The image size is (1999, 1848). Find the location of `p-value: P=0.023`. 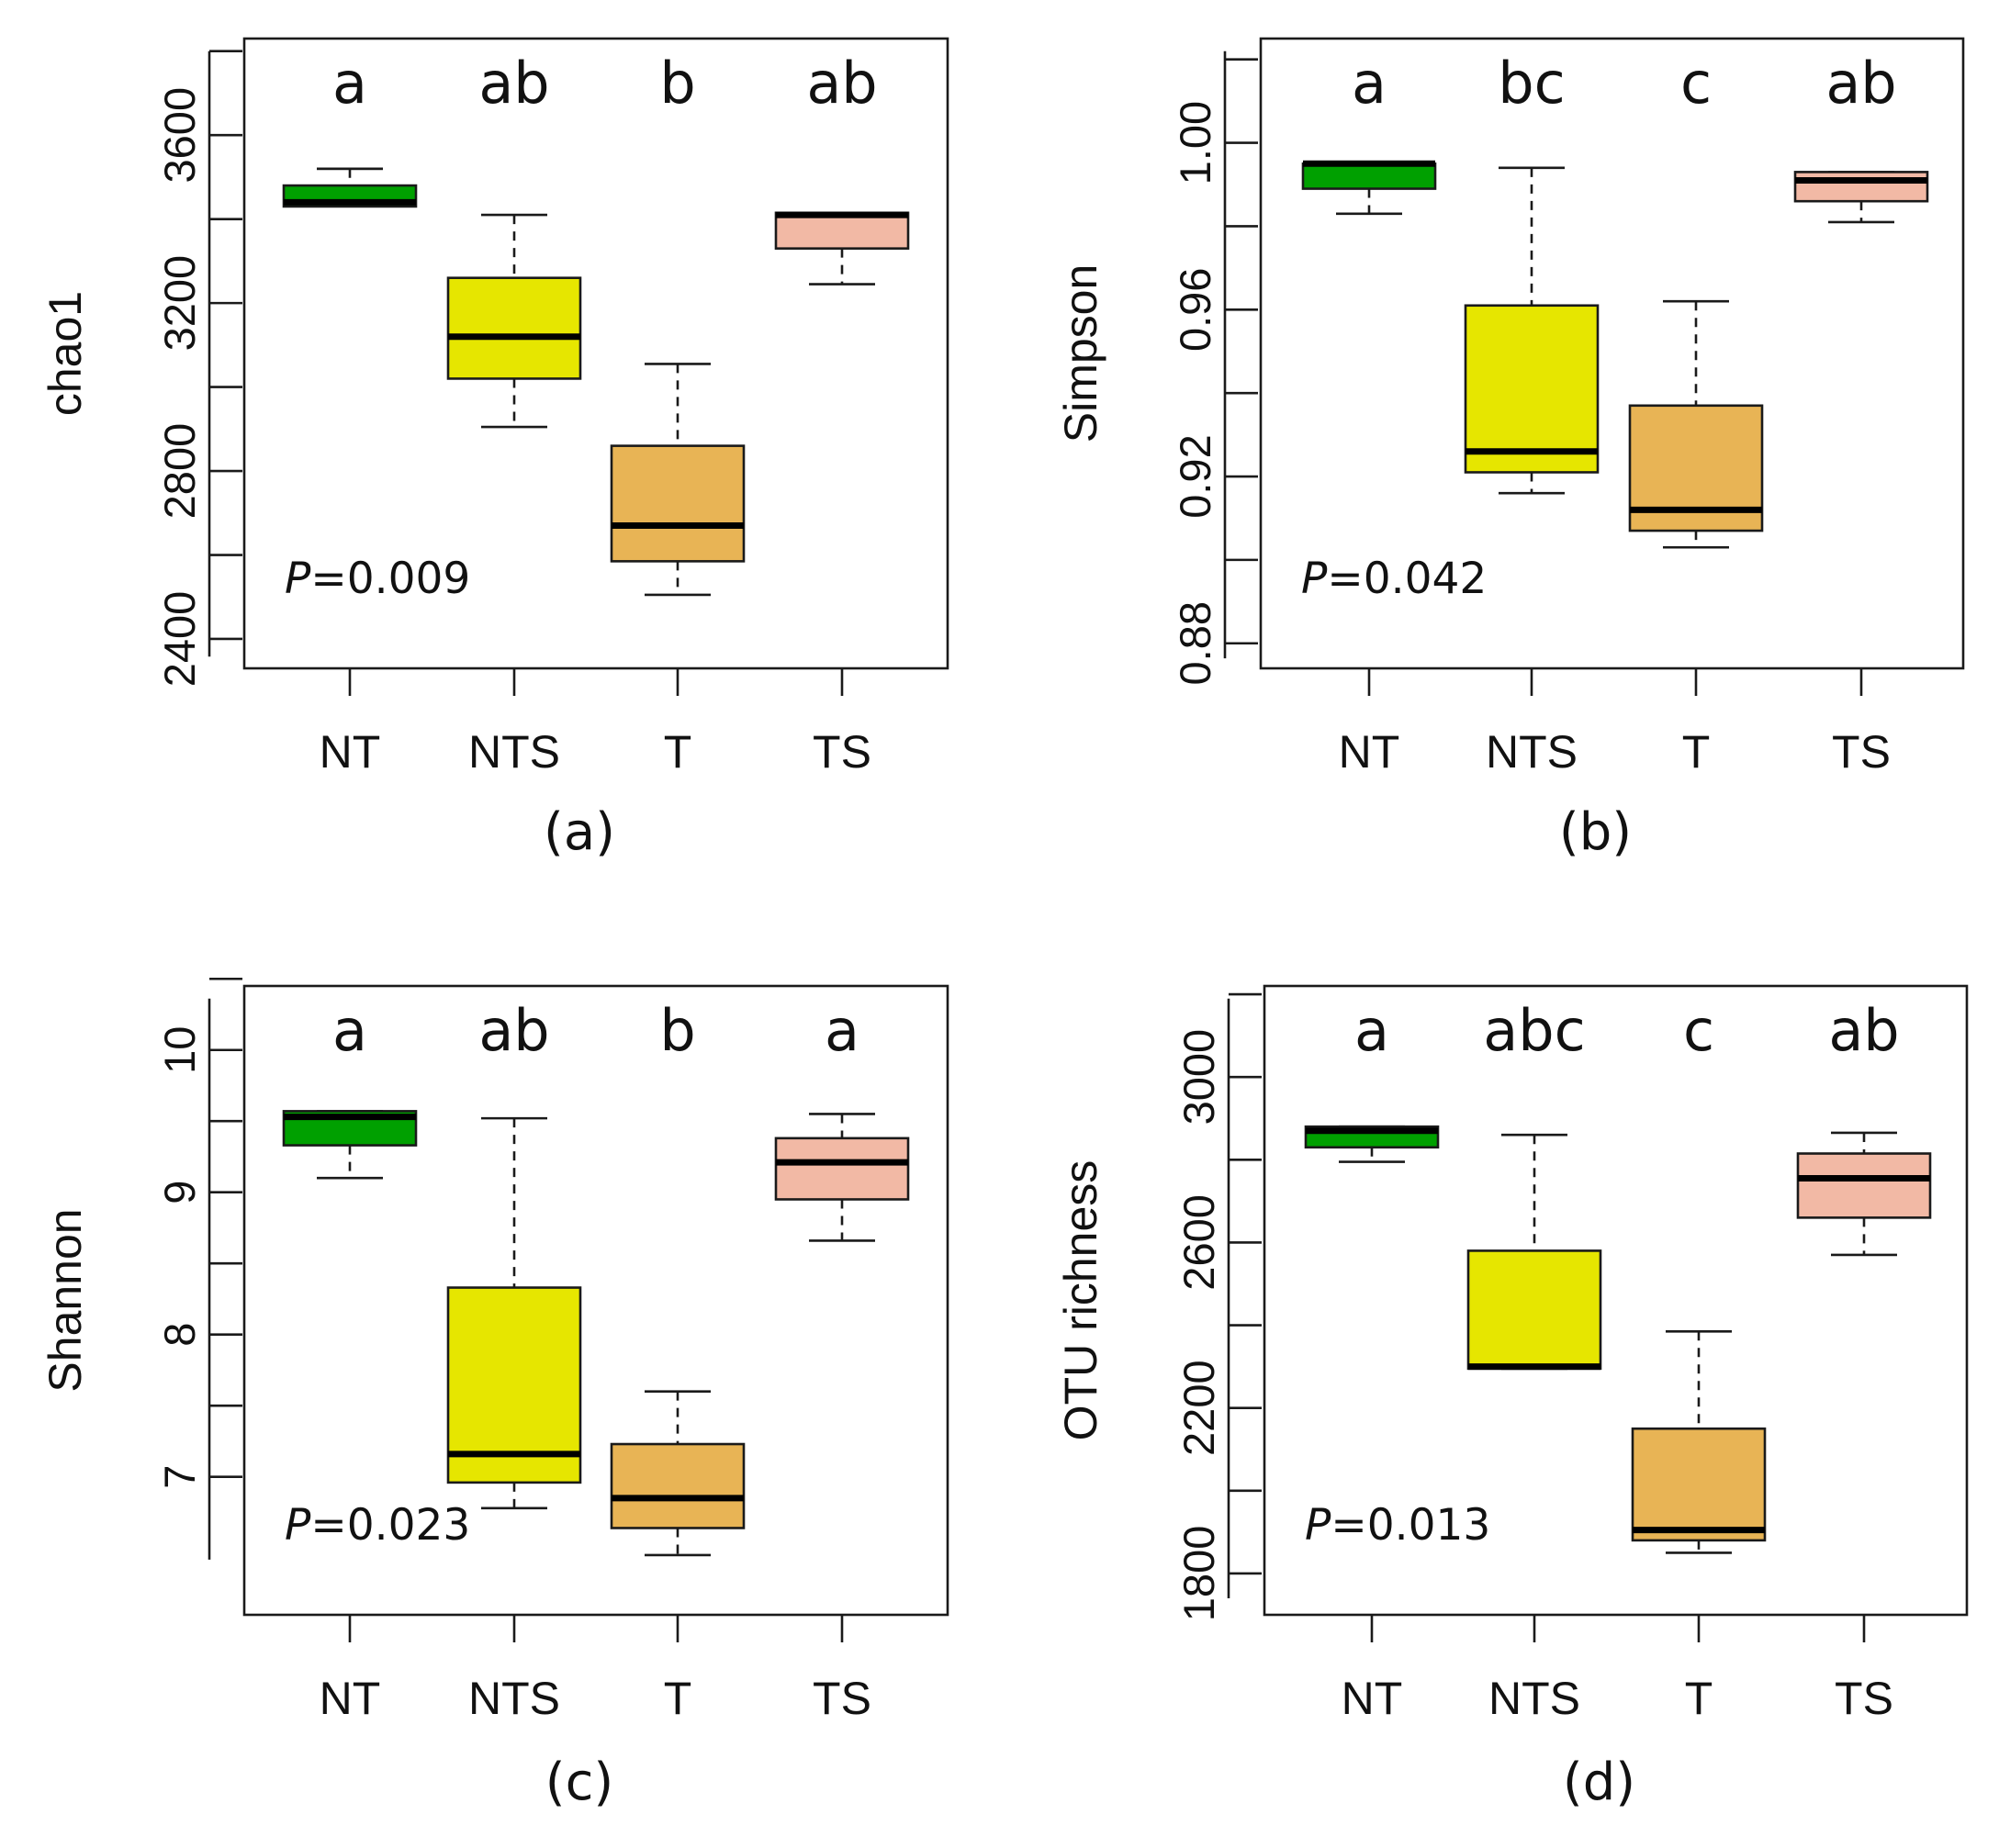

p-value: P=0.023 is located at coordinates (377, 1525).